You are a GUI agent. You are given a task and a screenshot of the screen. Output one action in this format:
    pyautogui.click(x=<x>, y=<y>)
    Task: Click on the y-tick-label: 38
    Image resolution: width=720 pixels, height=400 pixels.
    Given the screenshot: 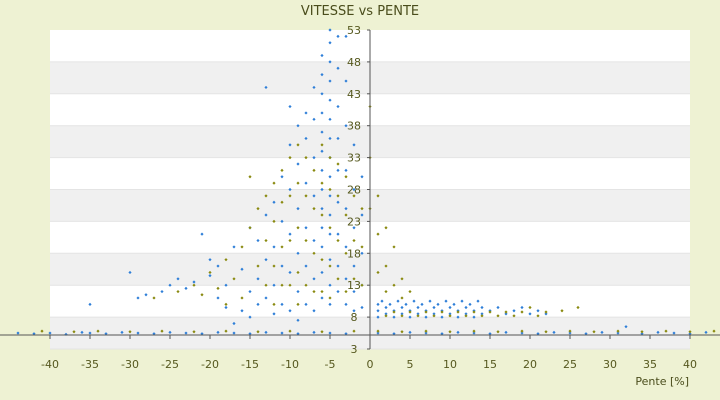 What is the action you would take?
    pyautogui.click(x=354, y=126)
    